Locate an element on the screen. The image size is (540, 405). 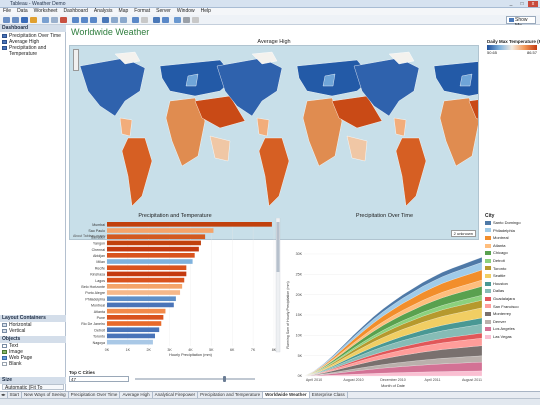
map-zoom-controls is located at coordinates (76, 60).